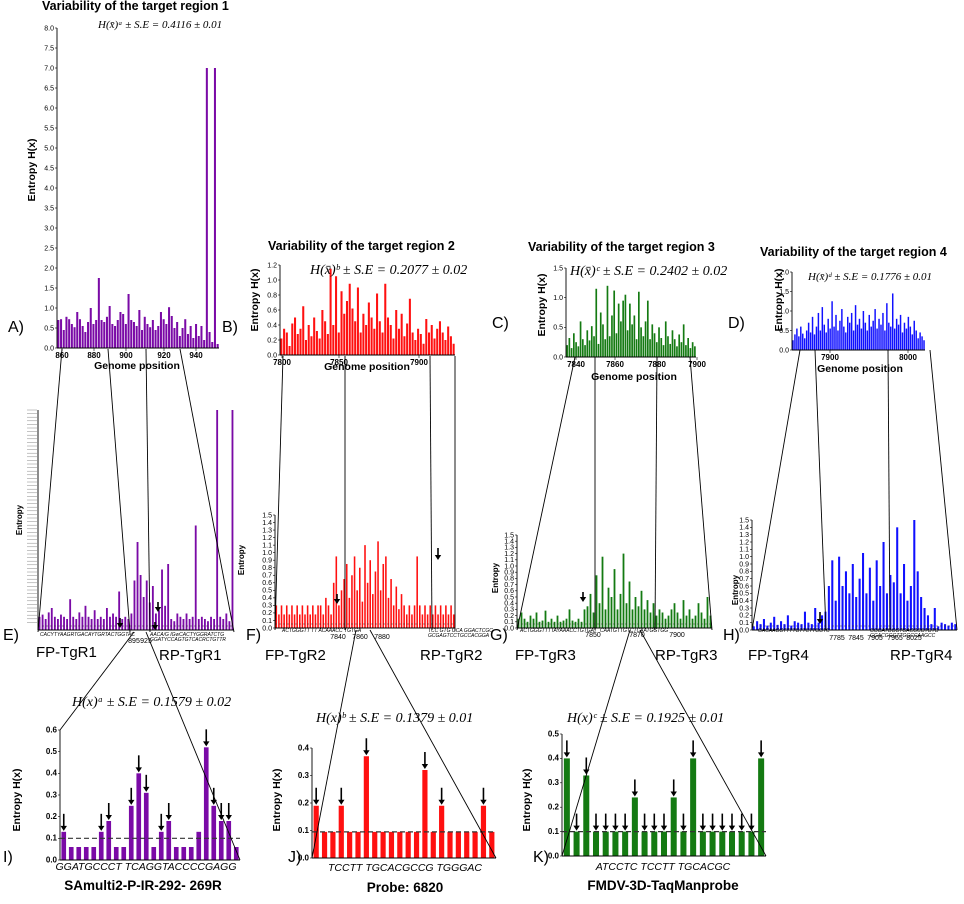 This screenshot has width=964, height=904. Describe the element at coordinates (49, 208) in the screenshot. I see `ytick-label-A-7: 3.5` at that location.